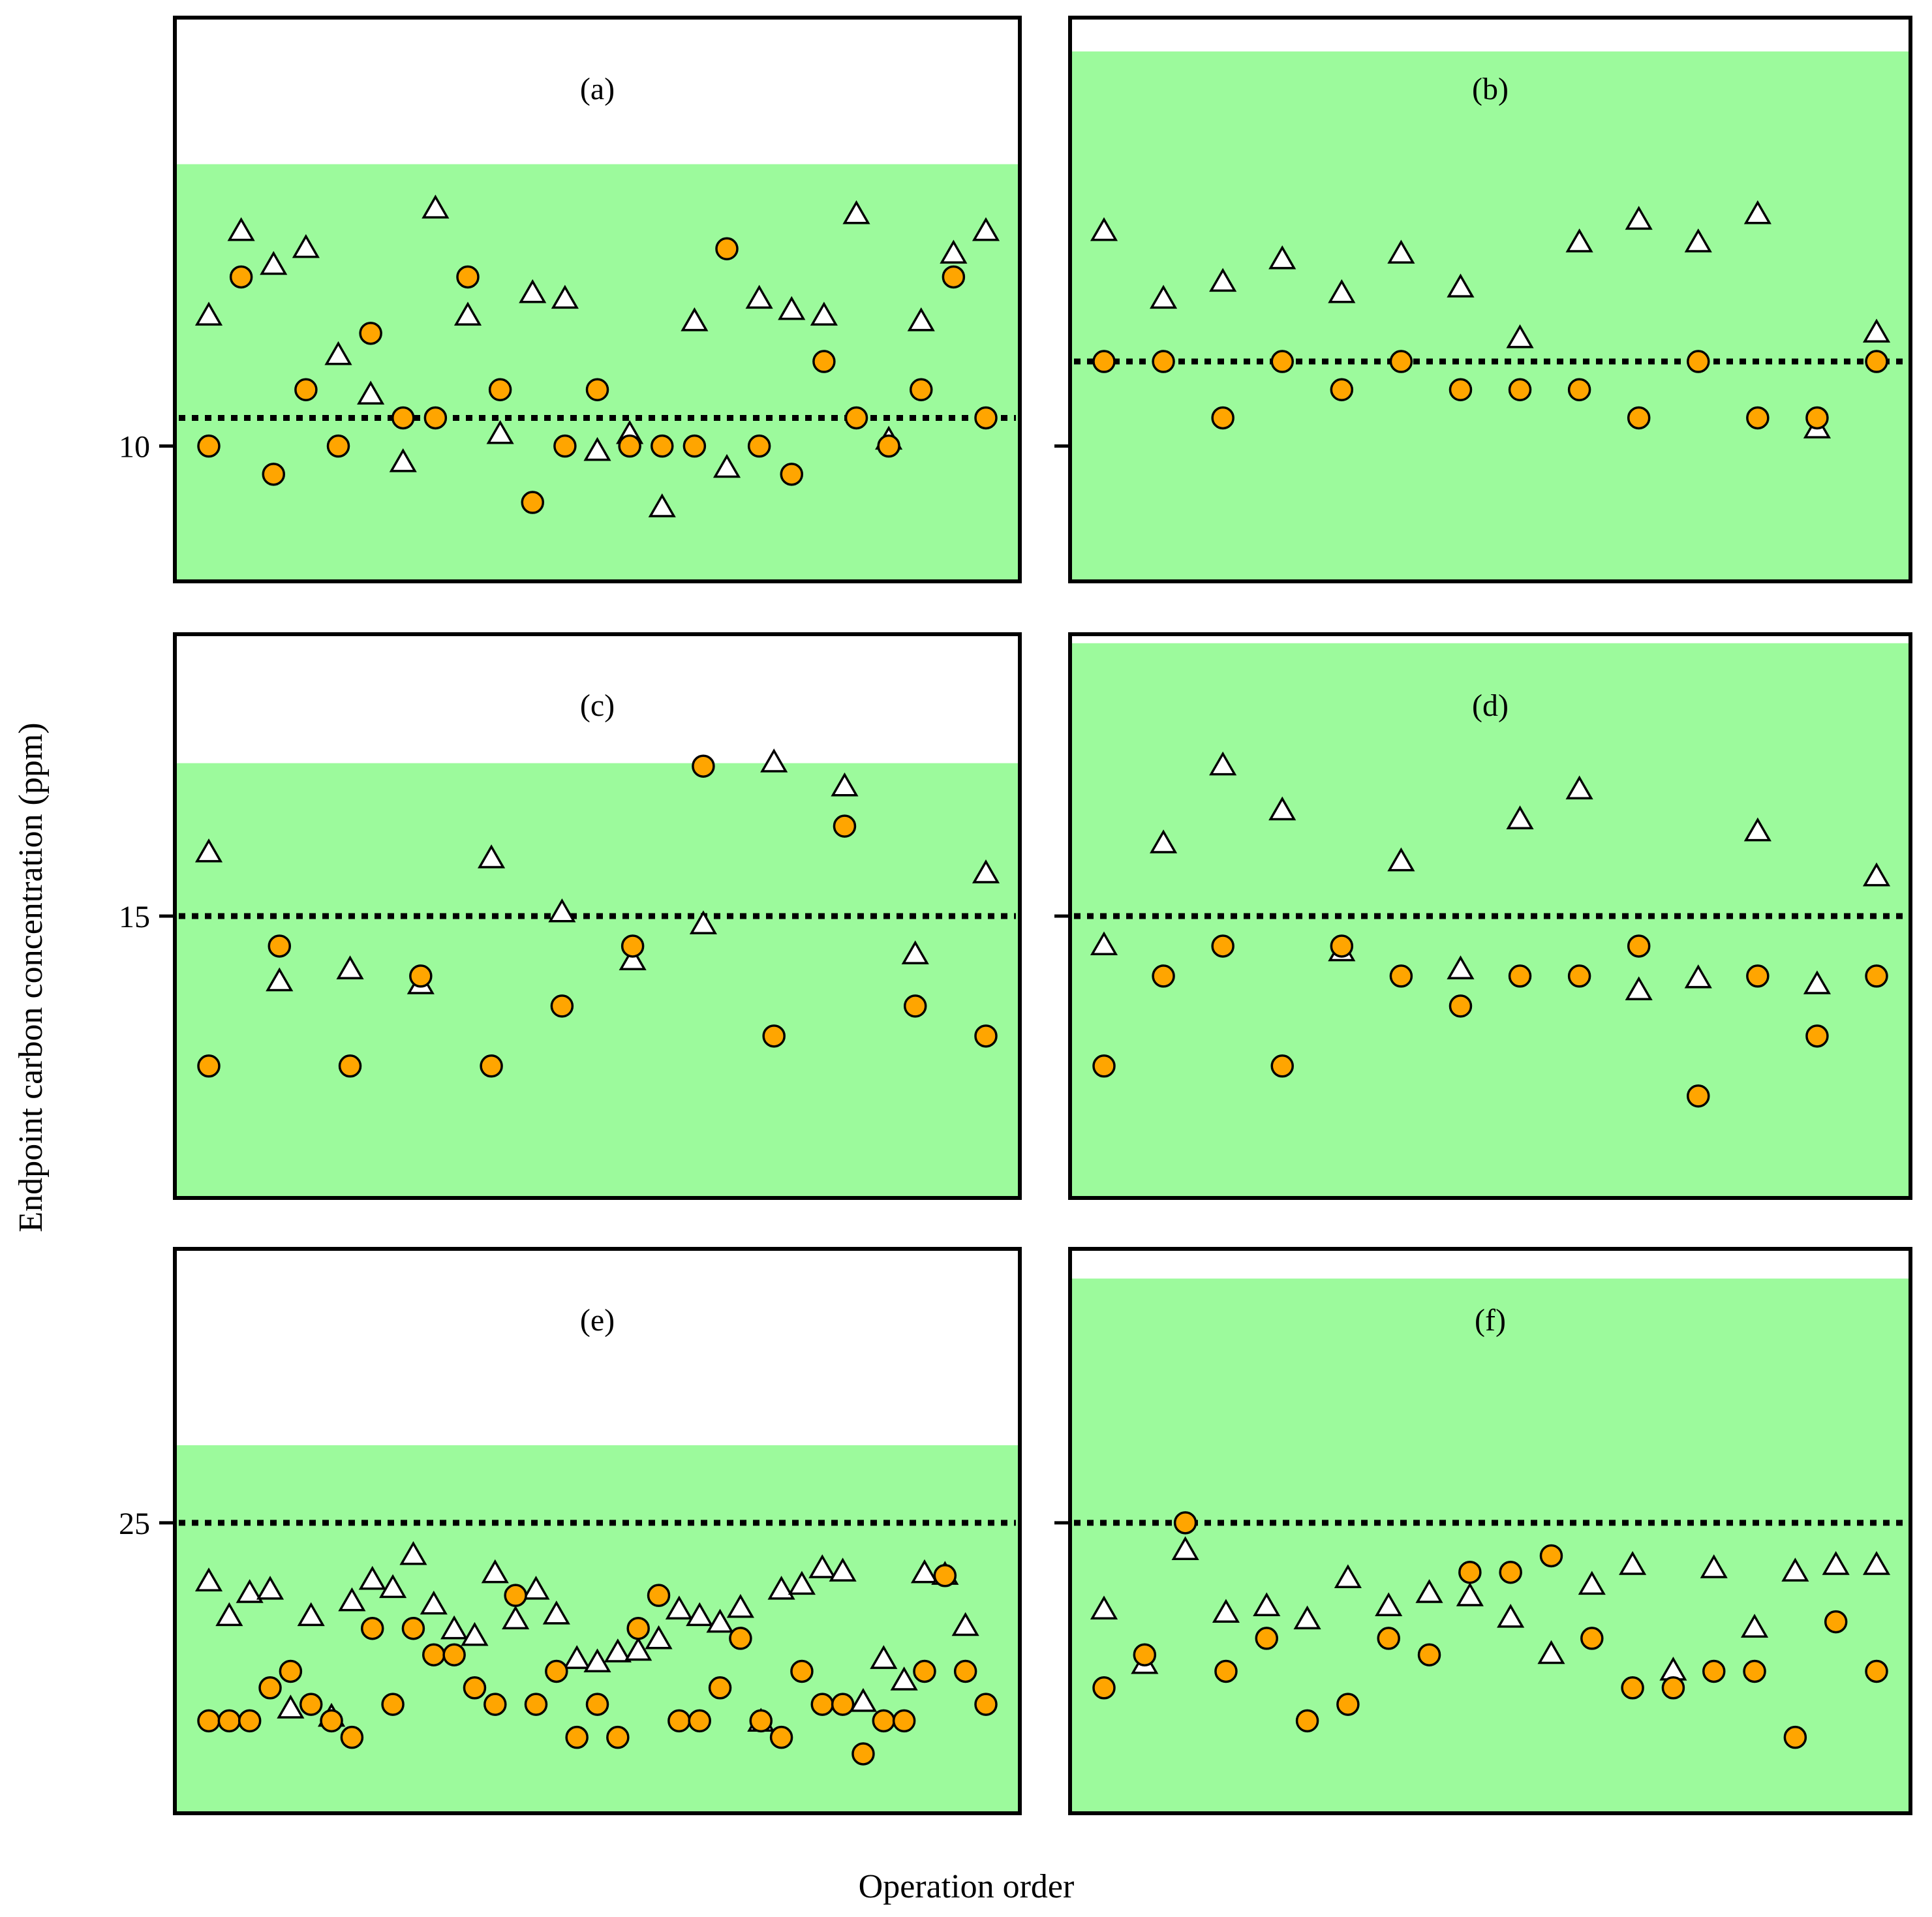 The width and height of the screenshot is (1932, 1917). Describe the element at coordinates (134, 448) in the screenshot. I see `y-tick-label: 10` at that location.